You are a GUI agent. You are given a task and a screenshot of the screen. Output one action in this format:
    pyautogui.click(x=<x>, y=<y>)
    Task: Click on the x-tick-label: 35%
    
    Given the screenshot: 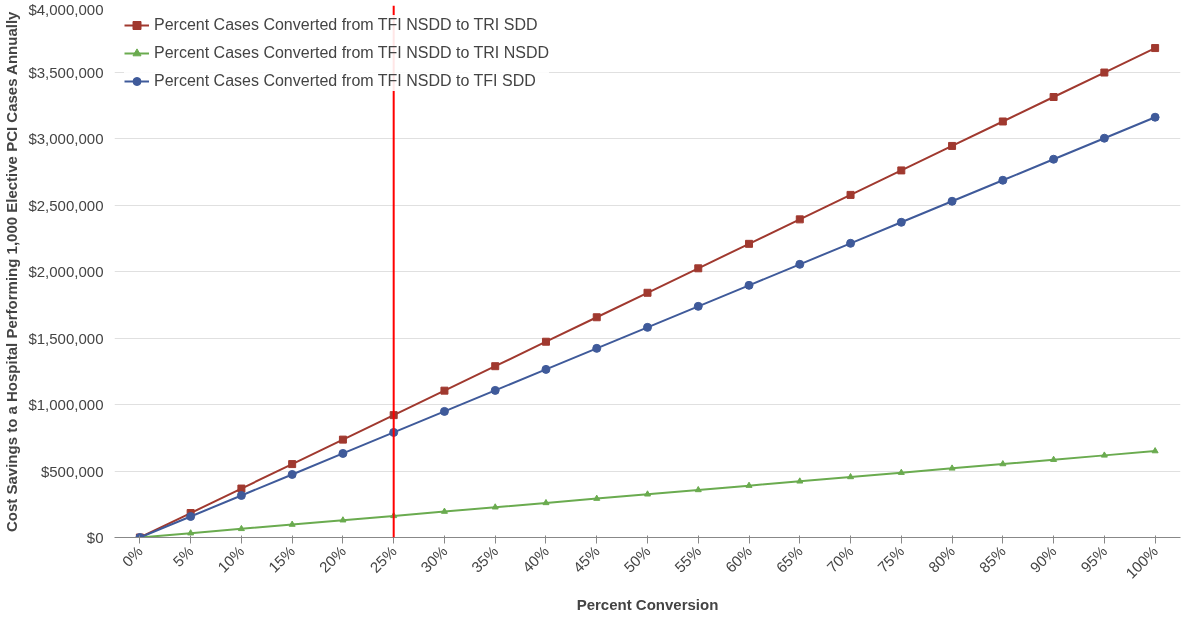 What is the action you would take?
    pyautogui.click(x=484, y=559)
    